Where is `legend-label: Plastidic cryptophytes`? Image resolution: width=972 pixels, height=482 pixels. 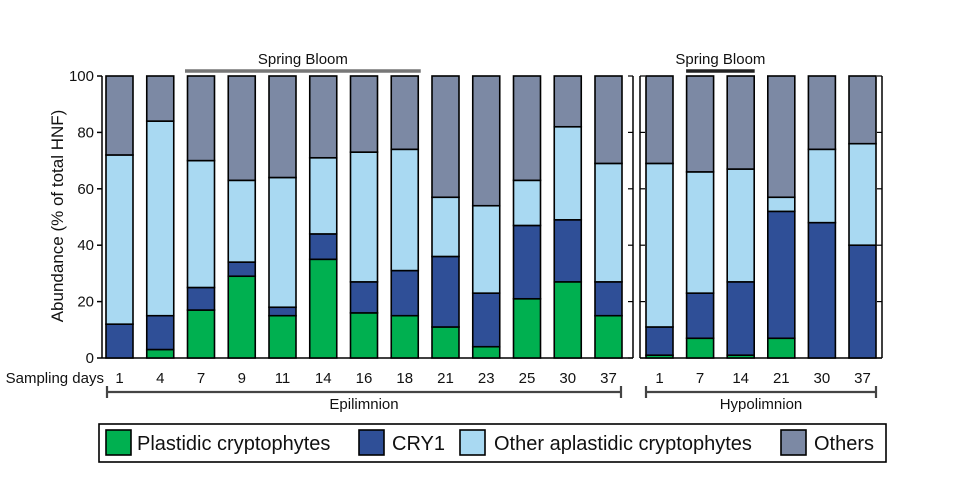 legend-label: Plastidic cryptophytes is located at coordinates (233, 444).